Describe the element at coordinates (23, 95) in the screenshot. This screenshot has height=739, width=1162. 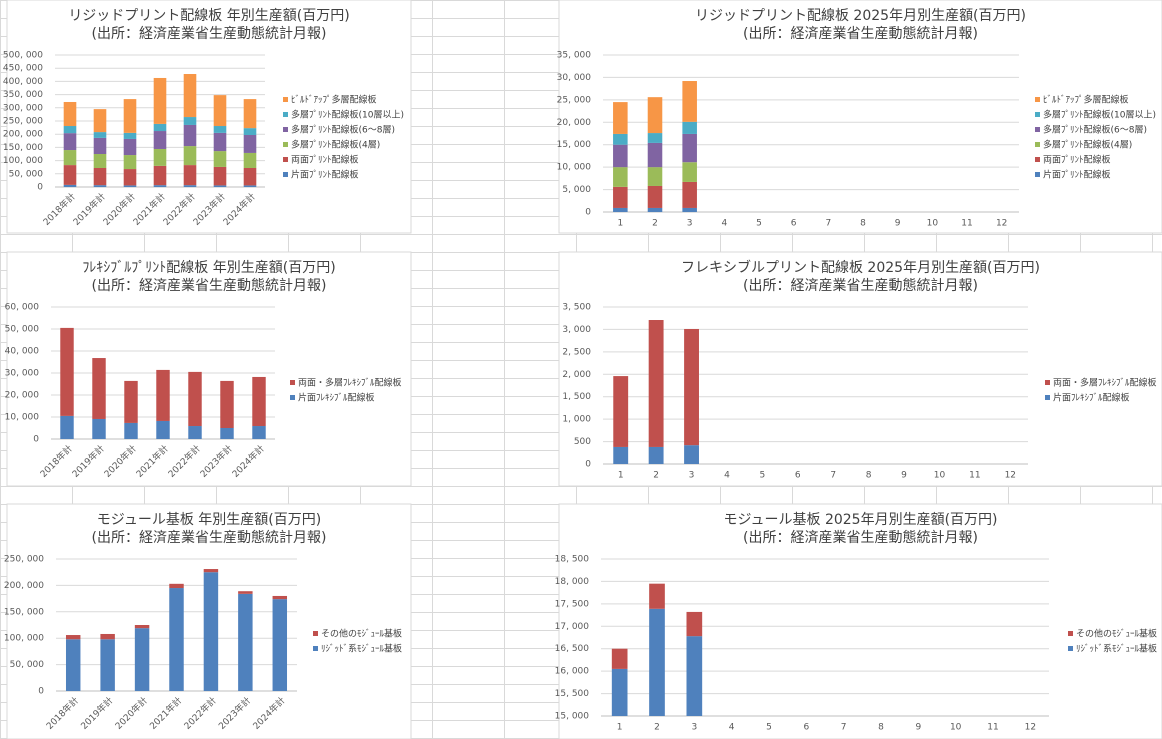
I see `y-tick-label: 350, 000` at that location.